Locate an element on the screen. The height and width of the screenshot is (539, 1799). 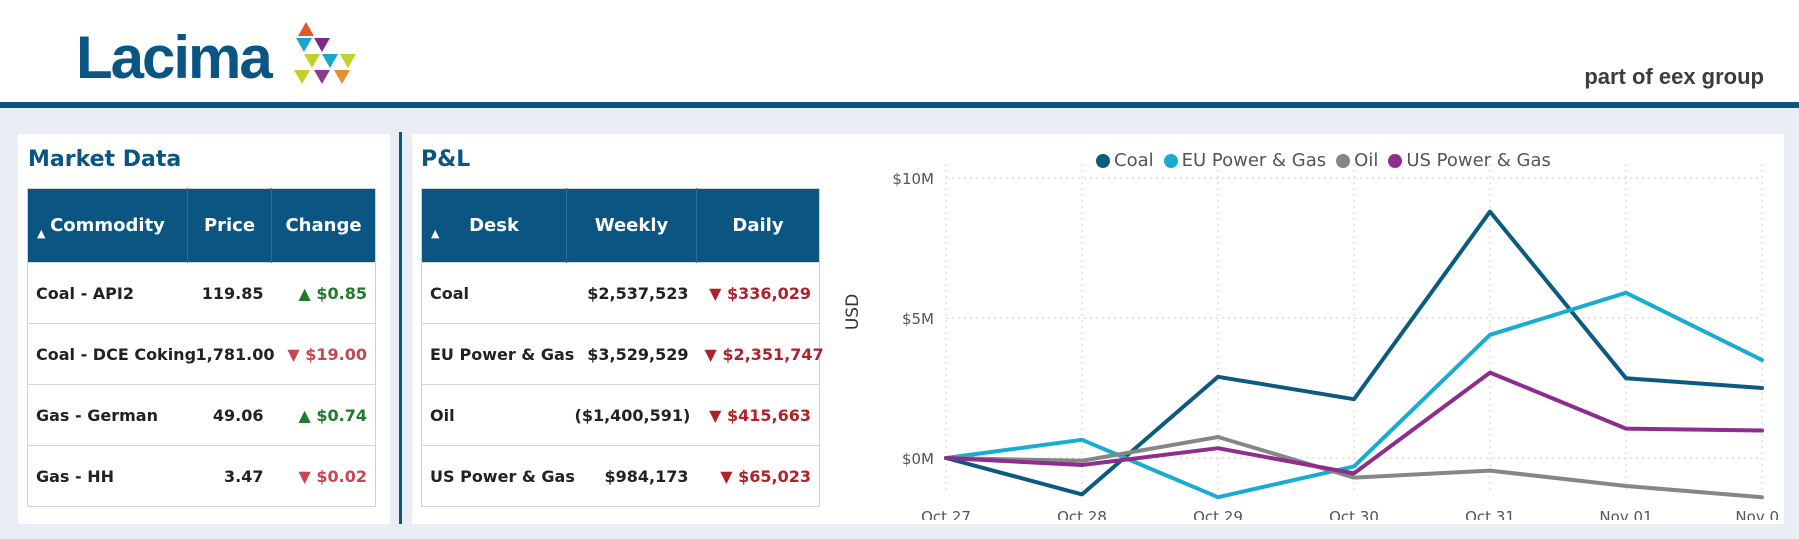
column-header-price: Price is located at coordinates (229, 225).